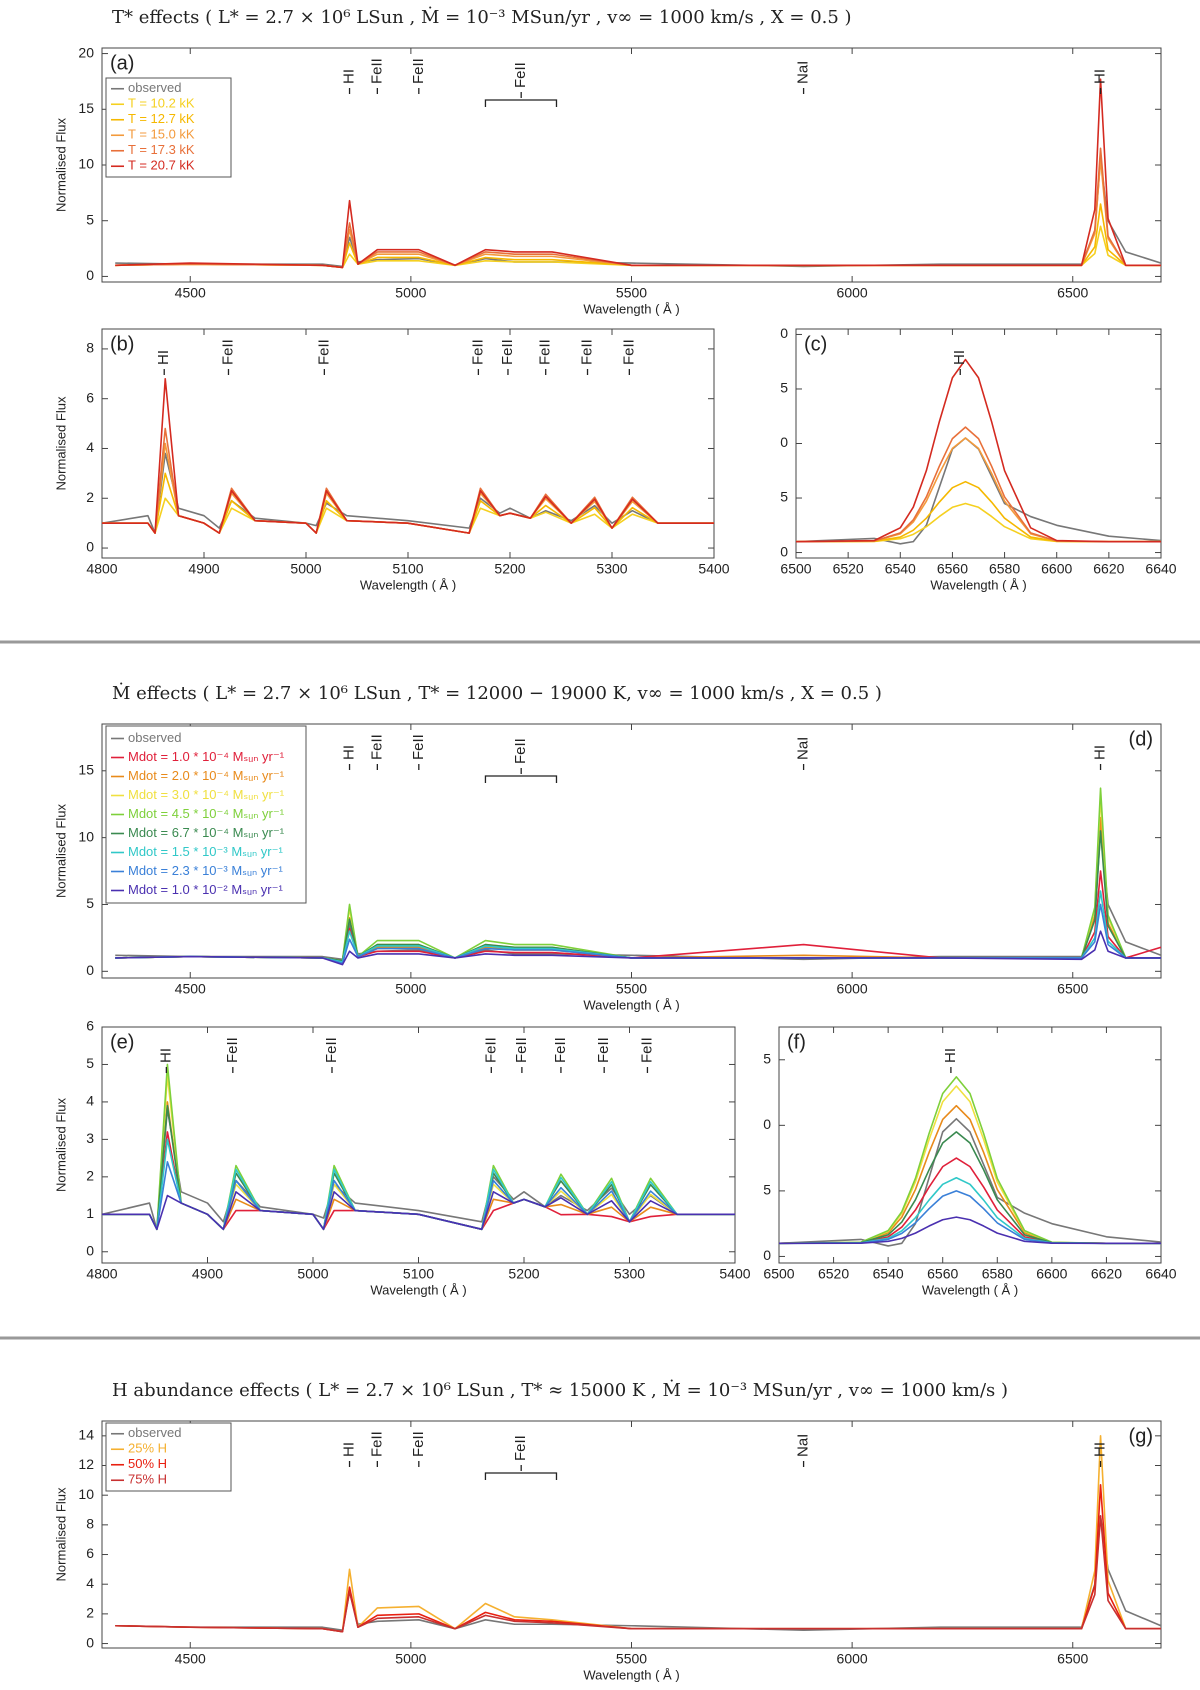  What do you see at coordinates (206, 794) in the screenshot?
I see `legend-entry: Mdot = 3.0 * 10⁻⁴ Mₛᵤₙ yr⁻¹` at bounding box center [206, 794].